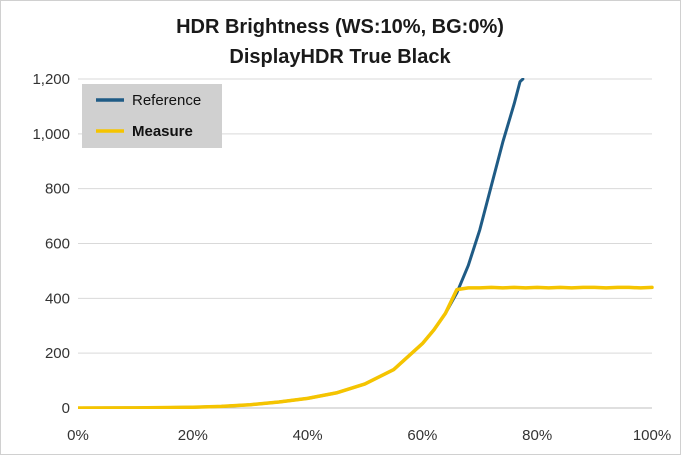  What do you see at coordinates (193, 435) in the screenshot?
I see `x-tick-label: 20%` at bounding box center [193, 435].